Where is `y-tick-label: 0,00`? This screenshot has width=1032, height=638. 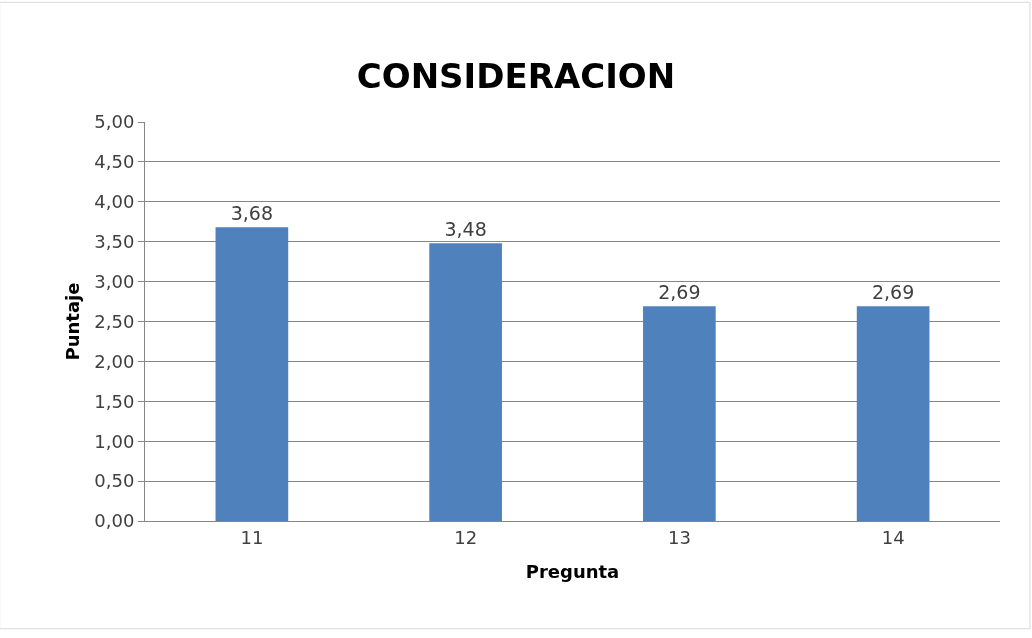 y-tick-label: 0,00 is located at coordinates (114, 521).